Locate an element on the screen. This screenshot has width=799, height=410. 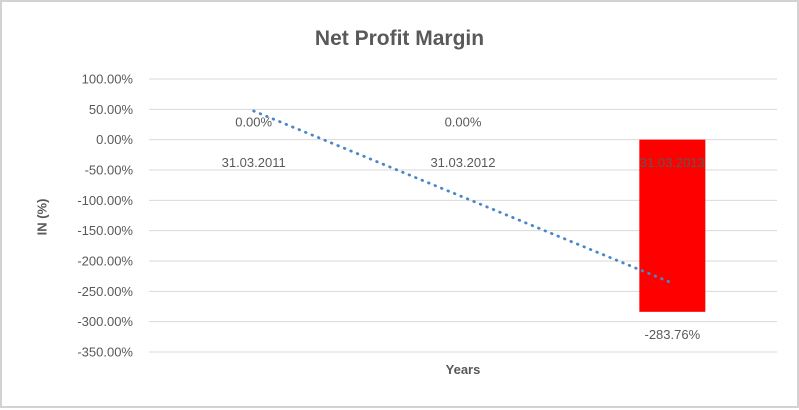
y-tick-label: -350.00% is located at coordinates (105, 352).